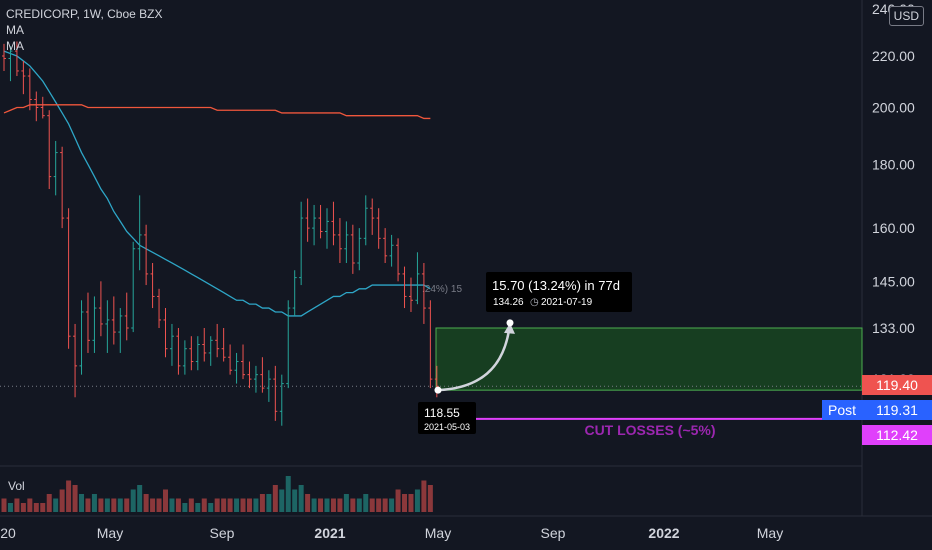  What do you see at coordinates (663, 533) in the screenshot?
I see `x-tick-label: 2022` at bounding box center [663, 533].